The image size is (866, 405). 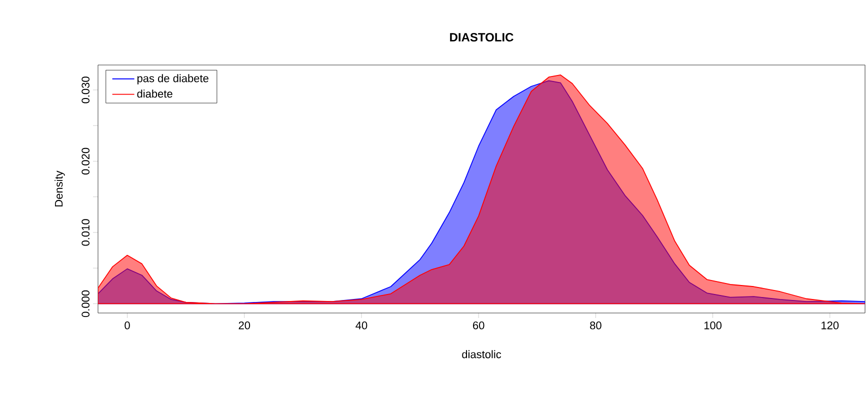 I want to click on x-tick-label: 0, so click(x=127, y=326).